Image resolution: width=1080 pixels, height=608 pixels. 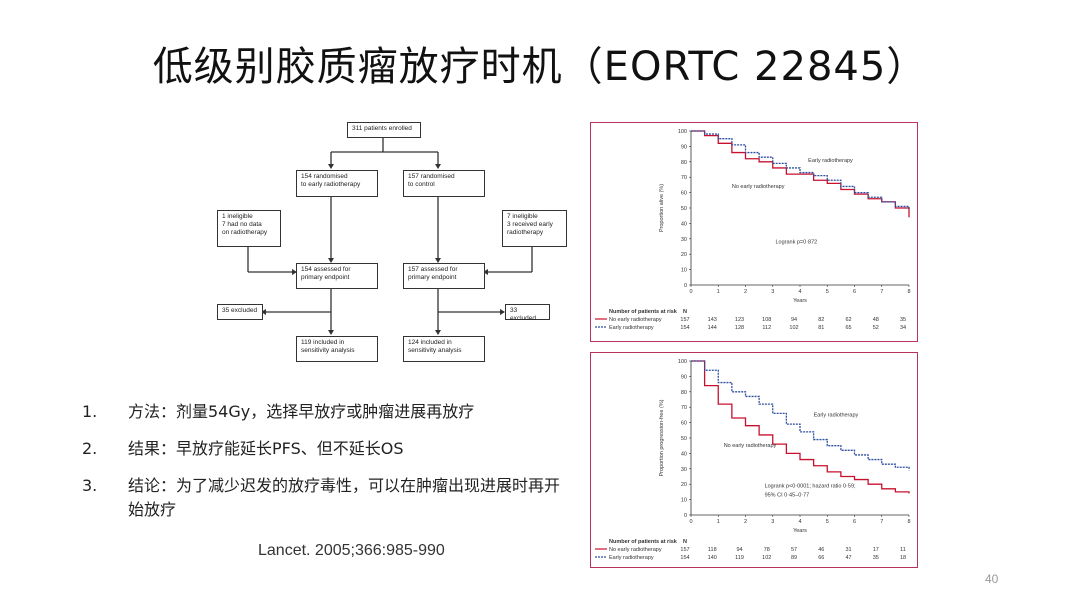 What do you see at coordinates (796, 242) in the screenshot?
I see `logrank-annotation: Logrank p=0·872` at bounding box center [796, 242].